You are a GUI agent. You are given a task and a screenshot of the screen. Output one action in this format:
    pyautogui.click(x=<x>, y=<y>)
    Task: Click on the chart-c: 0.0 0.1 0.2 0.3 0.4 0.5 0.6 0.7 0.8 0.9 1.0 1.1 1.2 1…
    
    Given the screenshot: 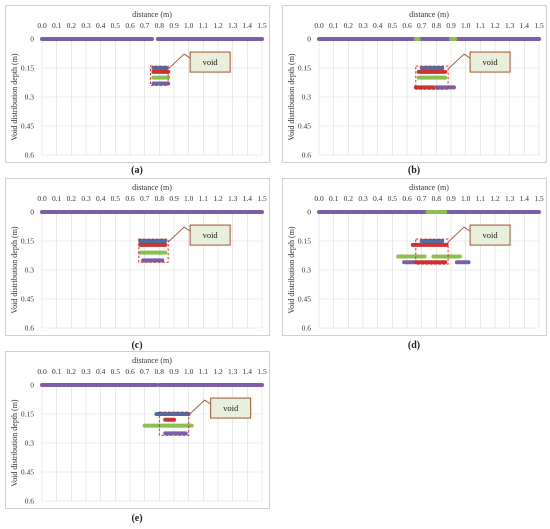 What is the action you would take?
    pyautogui.click(x=137, y=257)
    